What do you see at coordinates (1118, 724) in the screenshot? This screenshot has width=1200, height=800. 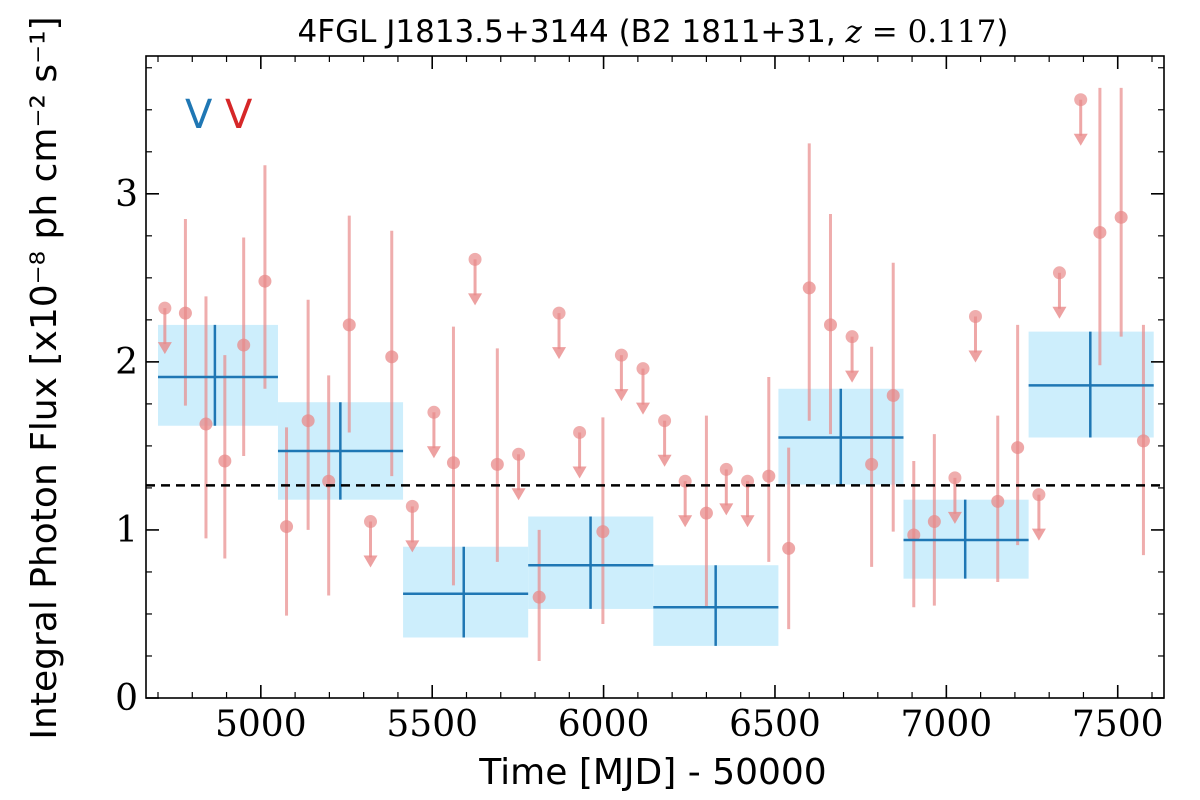 I see `x-tick-label: 7500` at bounding box center [1118, 724].